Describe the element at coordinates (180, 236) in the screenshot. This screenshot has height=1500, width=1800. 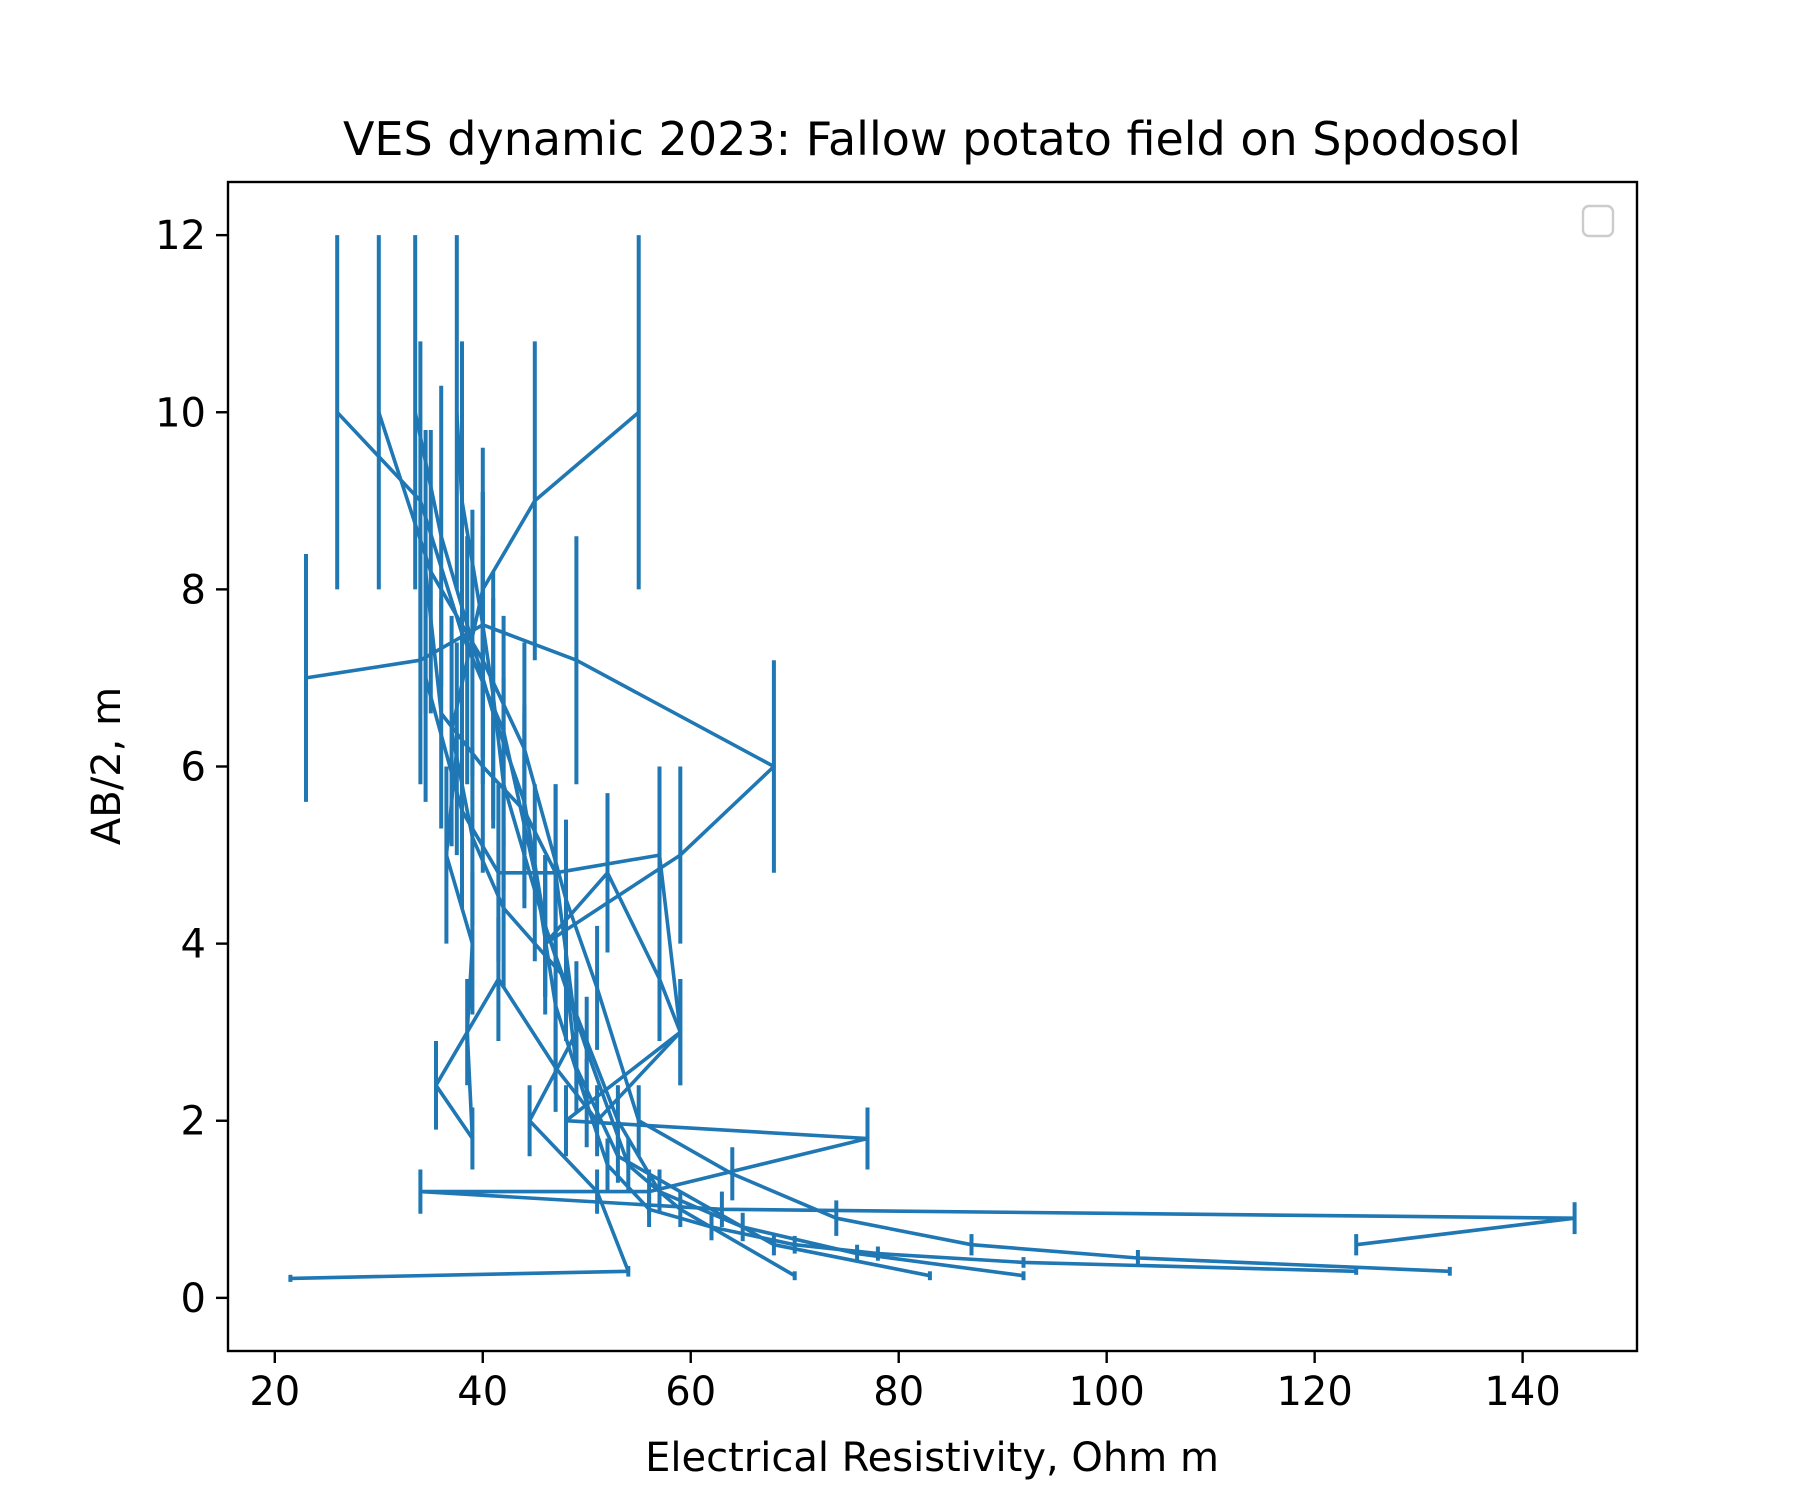
I see `y-tick-label: 12` at that location.